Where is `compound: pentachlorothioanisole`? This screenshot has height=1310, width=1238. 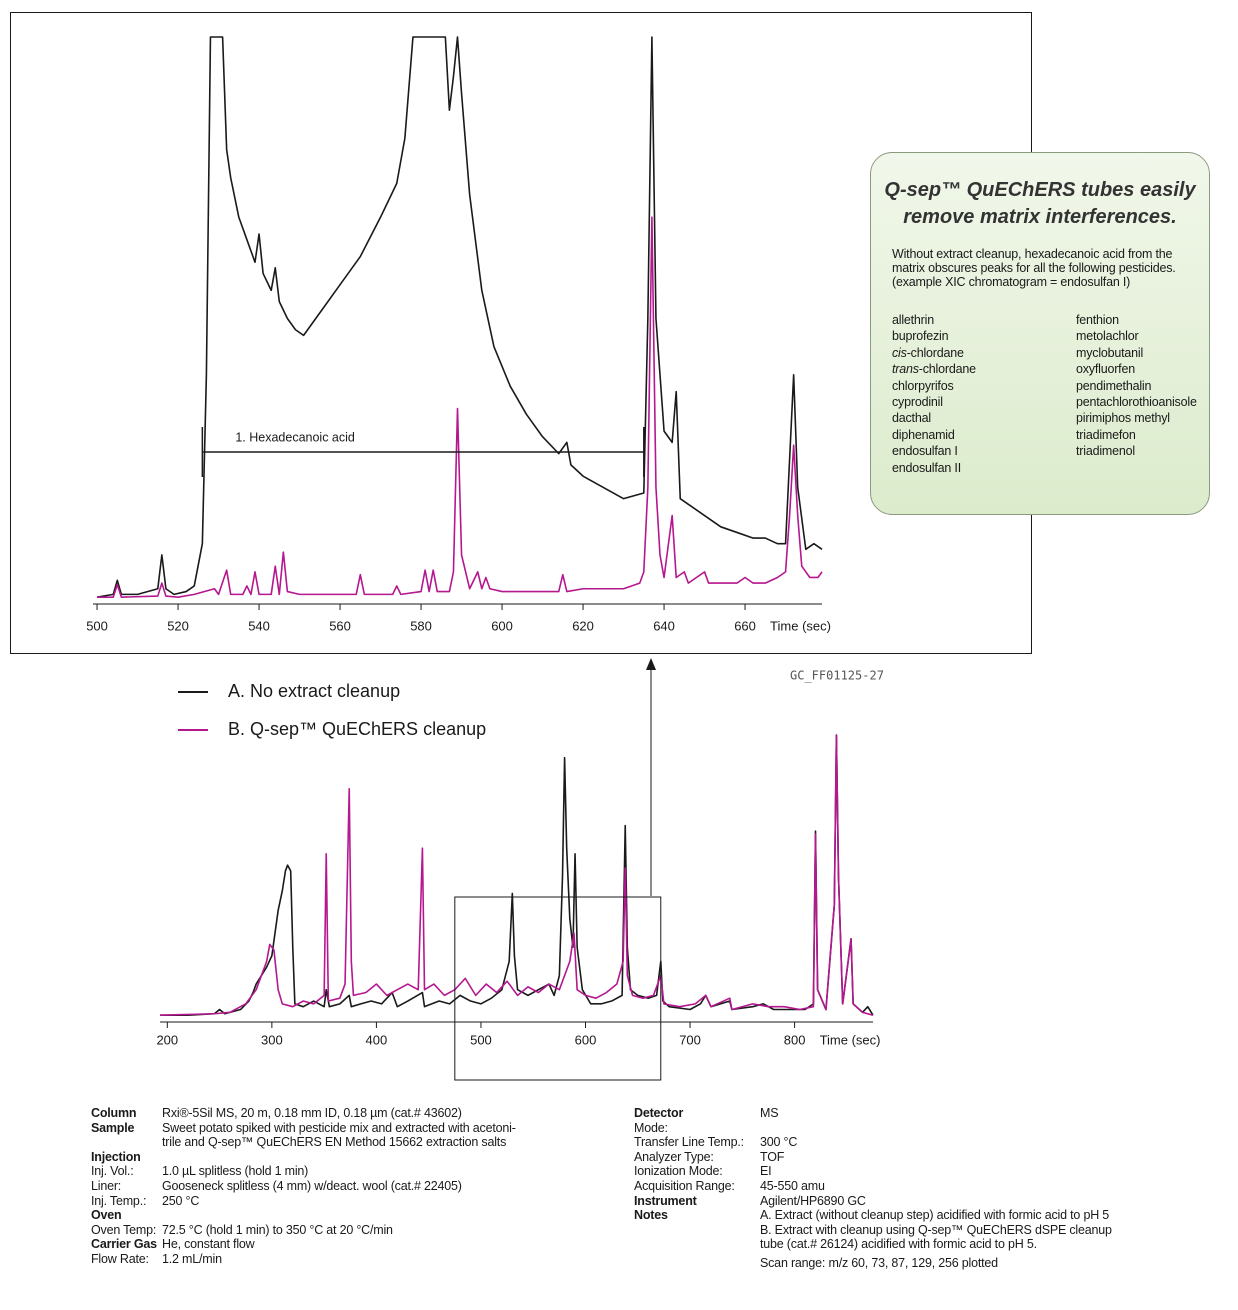
compound: pentachlorothioanisole is located at coordinates (1136, 402).